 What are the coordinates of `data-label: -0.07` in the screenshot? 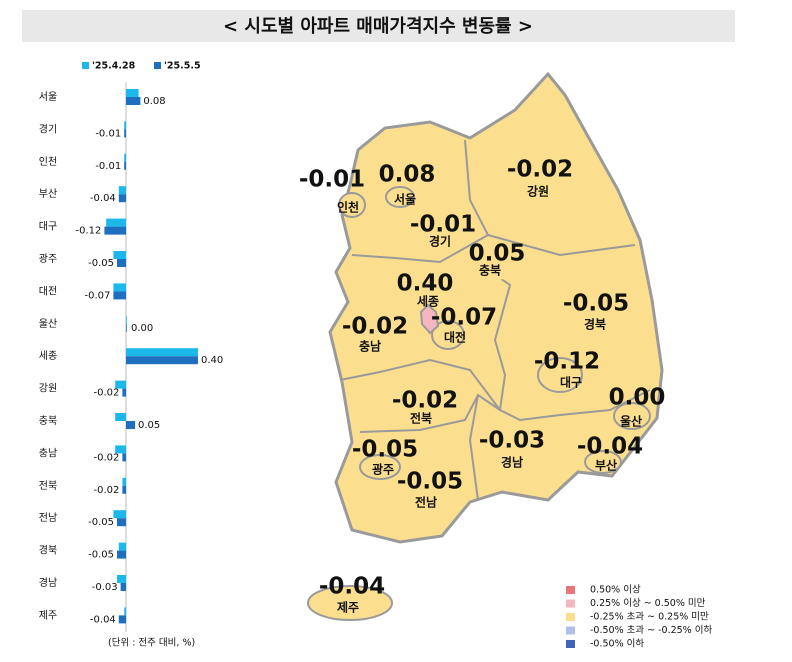 It's located at (98, 295).